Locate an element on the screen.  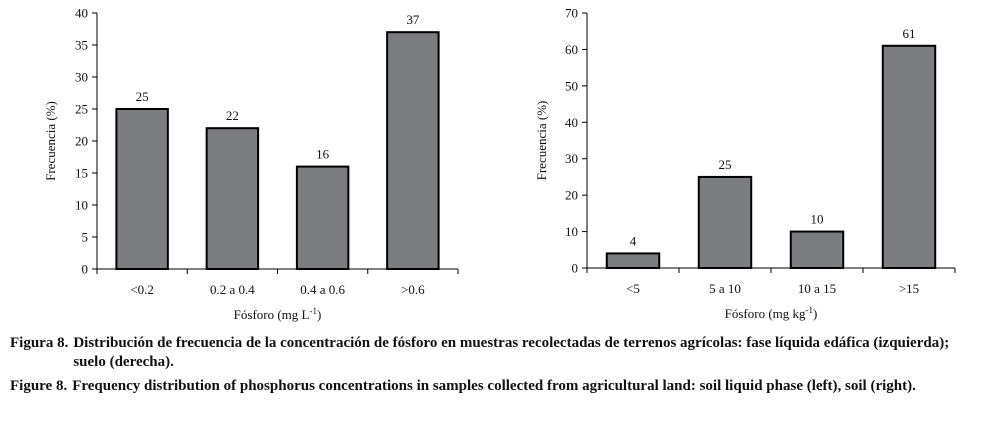
x-tick-label: >15 is located at coordinates (909, 288).